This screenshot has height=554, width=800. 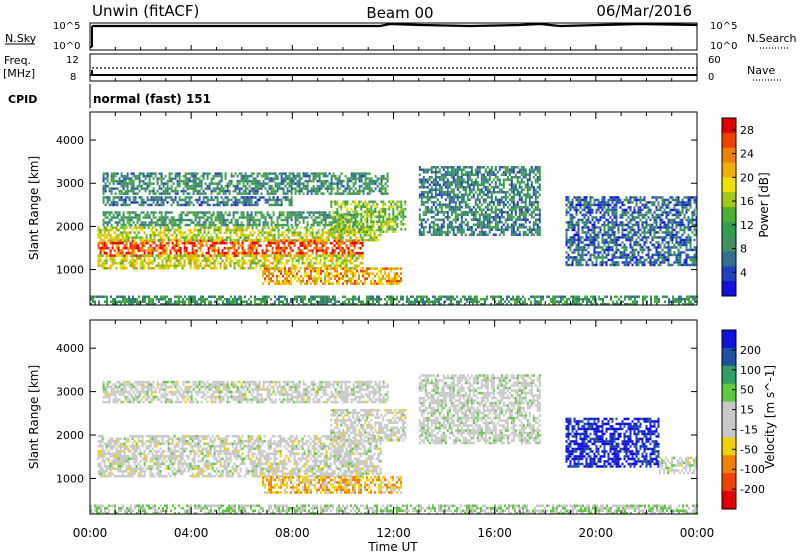 I want to click on nave-label: Nave, so click(x=761, y=70).